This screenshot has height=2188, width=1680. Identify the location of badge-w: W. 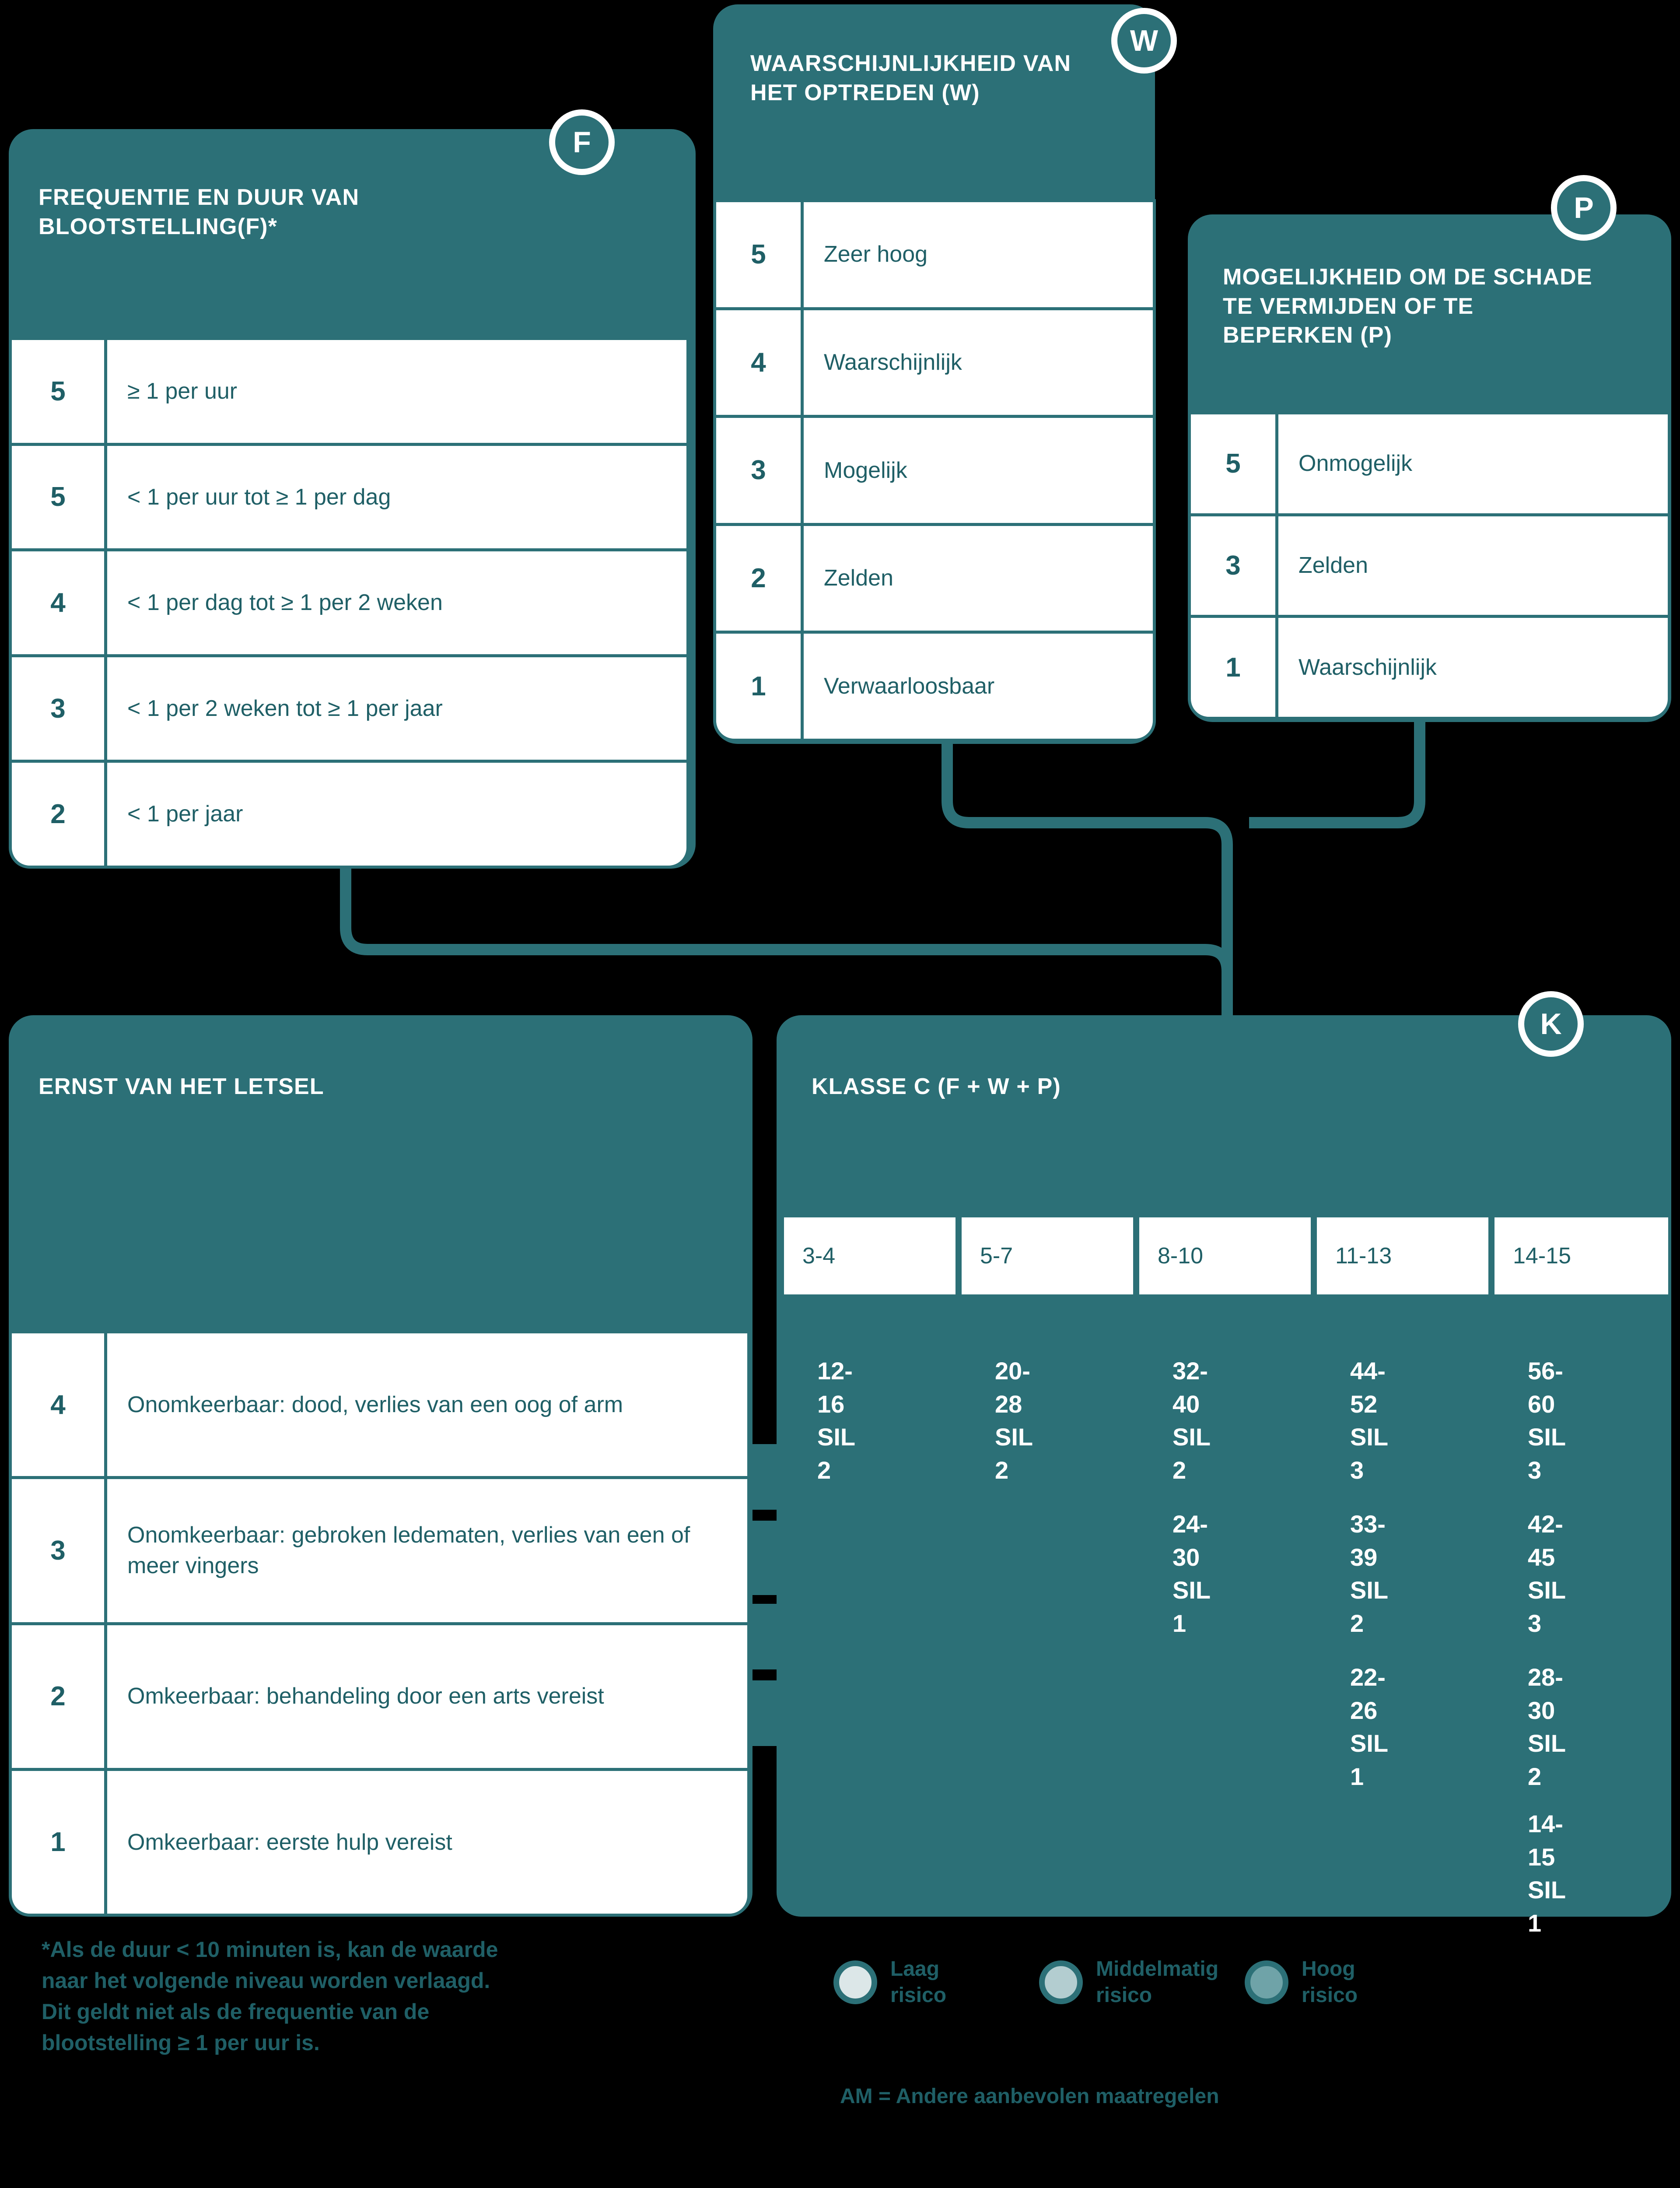
(1144, 41).